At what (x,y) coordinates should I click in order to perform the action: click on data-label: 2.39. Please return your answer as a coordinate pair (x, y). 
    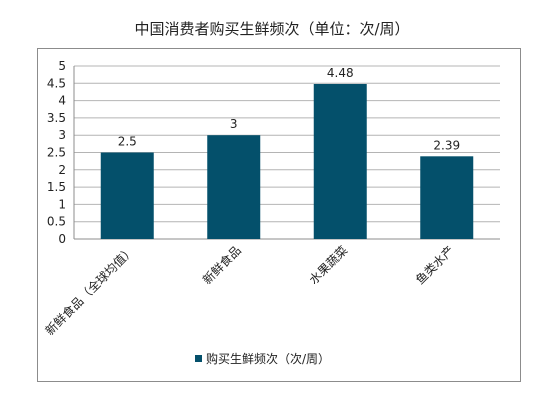
    Looking at the image, I should click on (446, 145).